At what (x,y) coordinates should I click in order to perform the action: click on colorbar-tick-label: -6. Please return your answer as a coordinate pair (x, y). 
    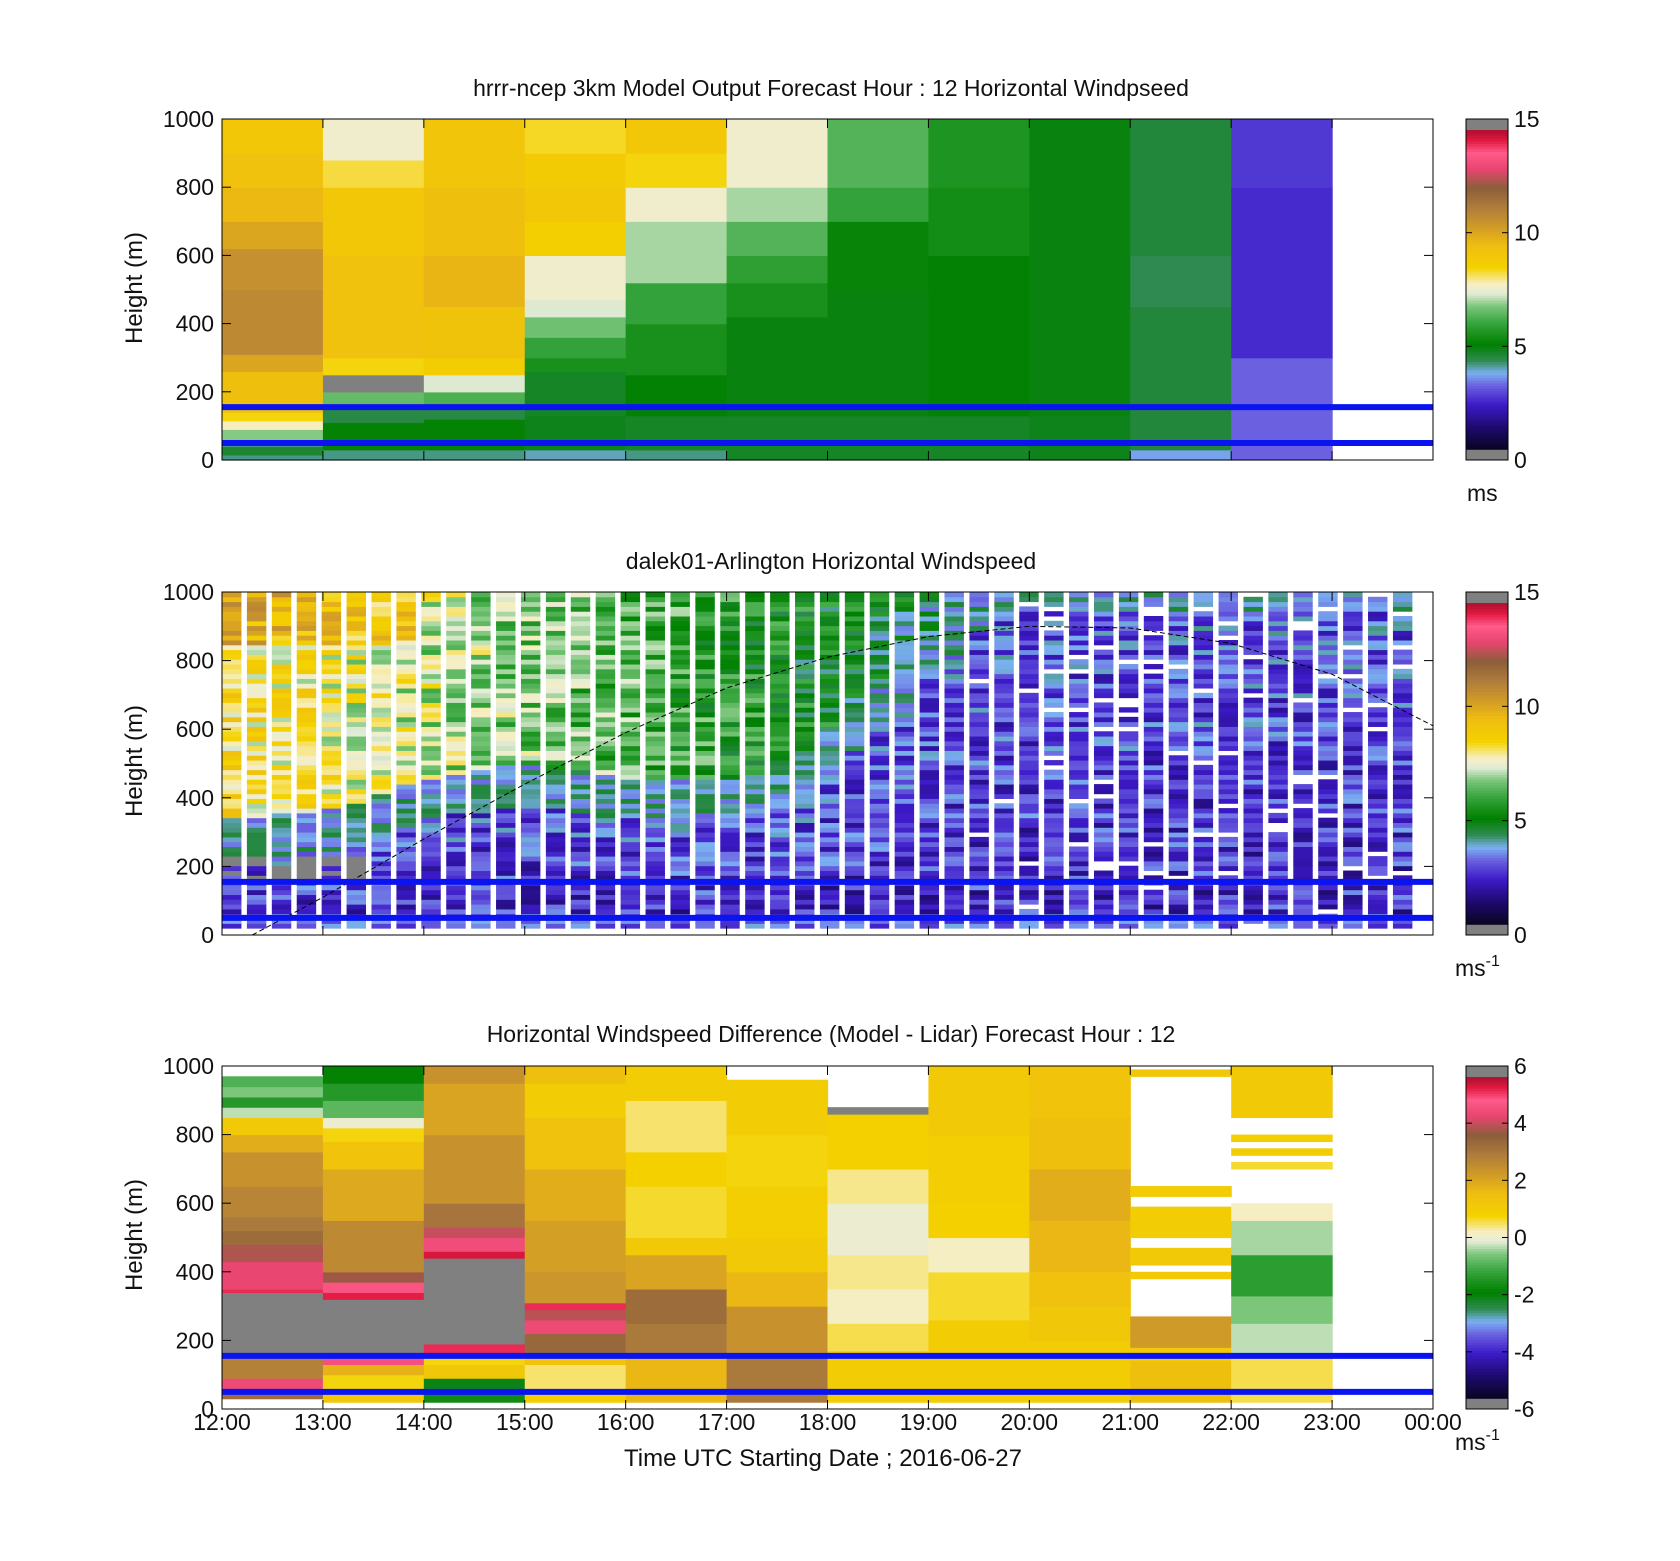
    Looking at the image, I should click on (1524, 1409).